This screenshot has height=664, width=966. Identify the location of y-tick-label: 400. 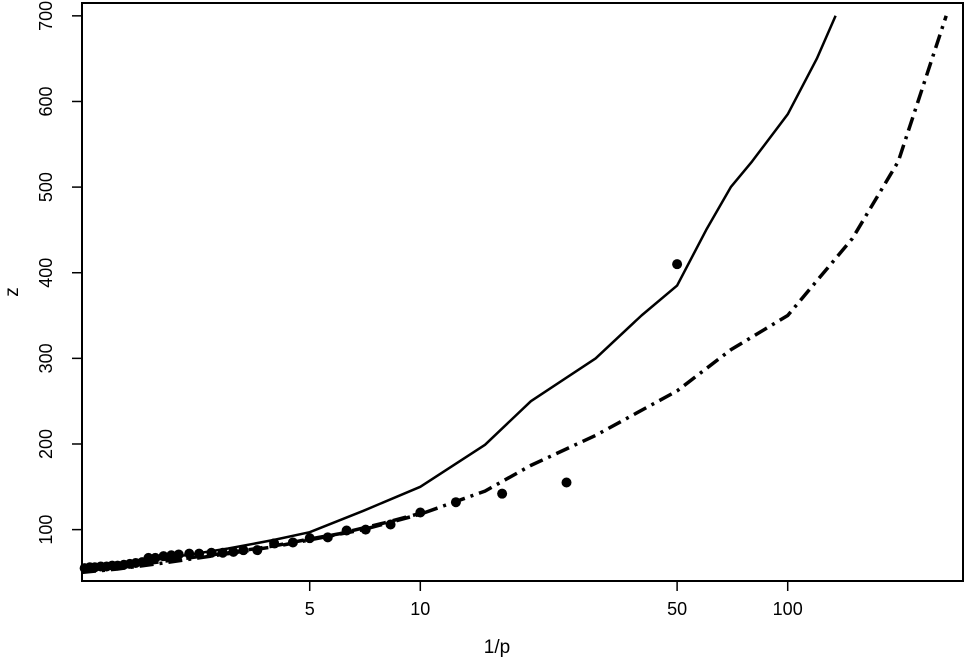
(46, 273).